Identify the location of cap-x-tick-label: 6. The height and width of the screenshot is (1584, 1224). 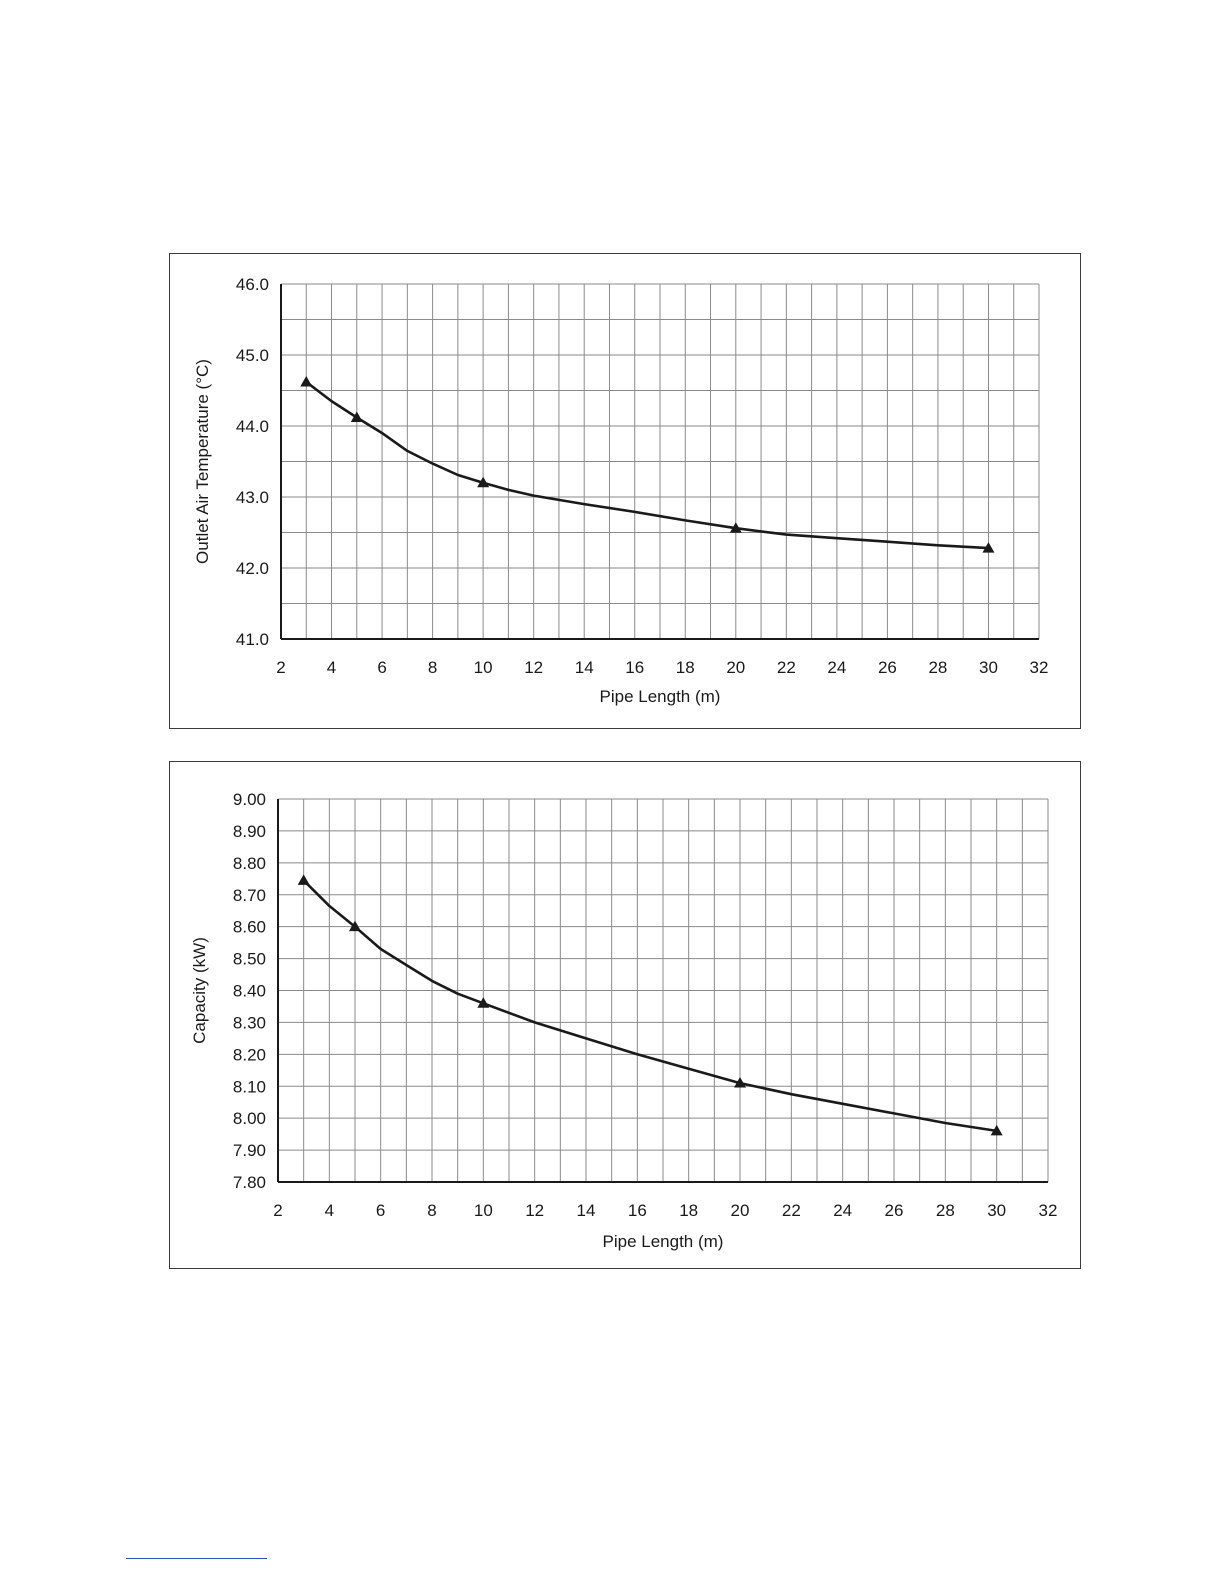
(380, 1210).